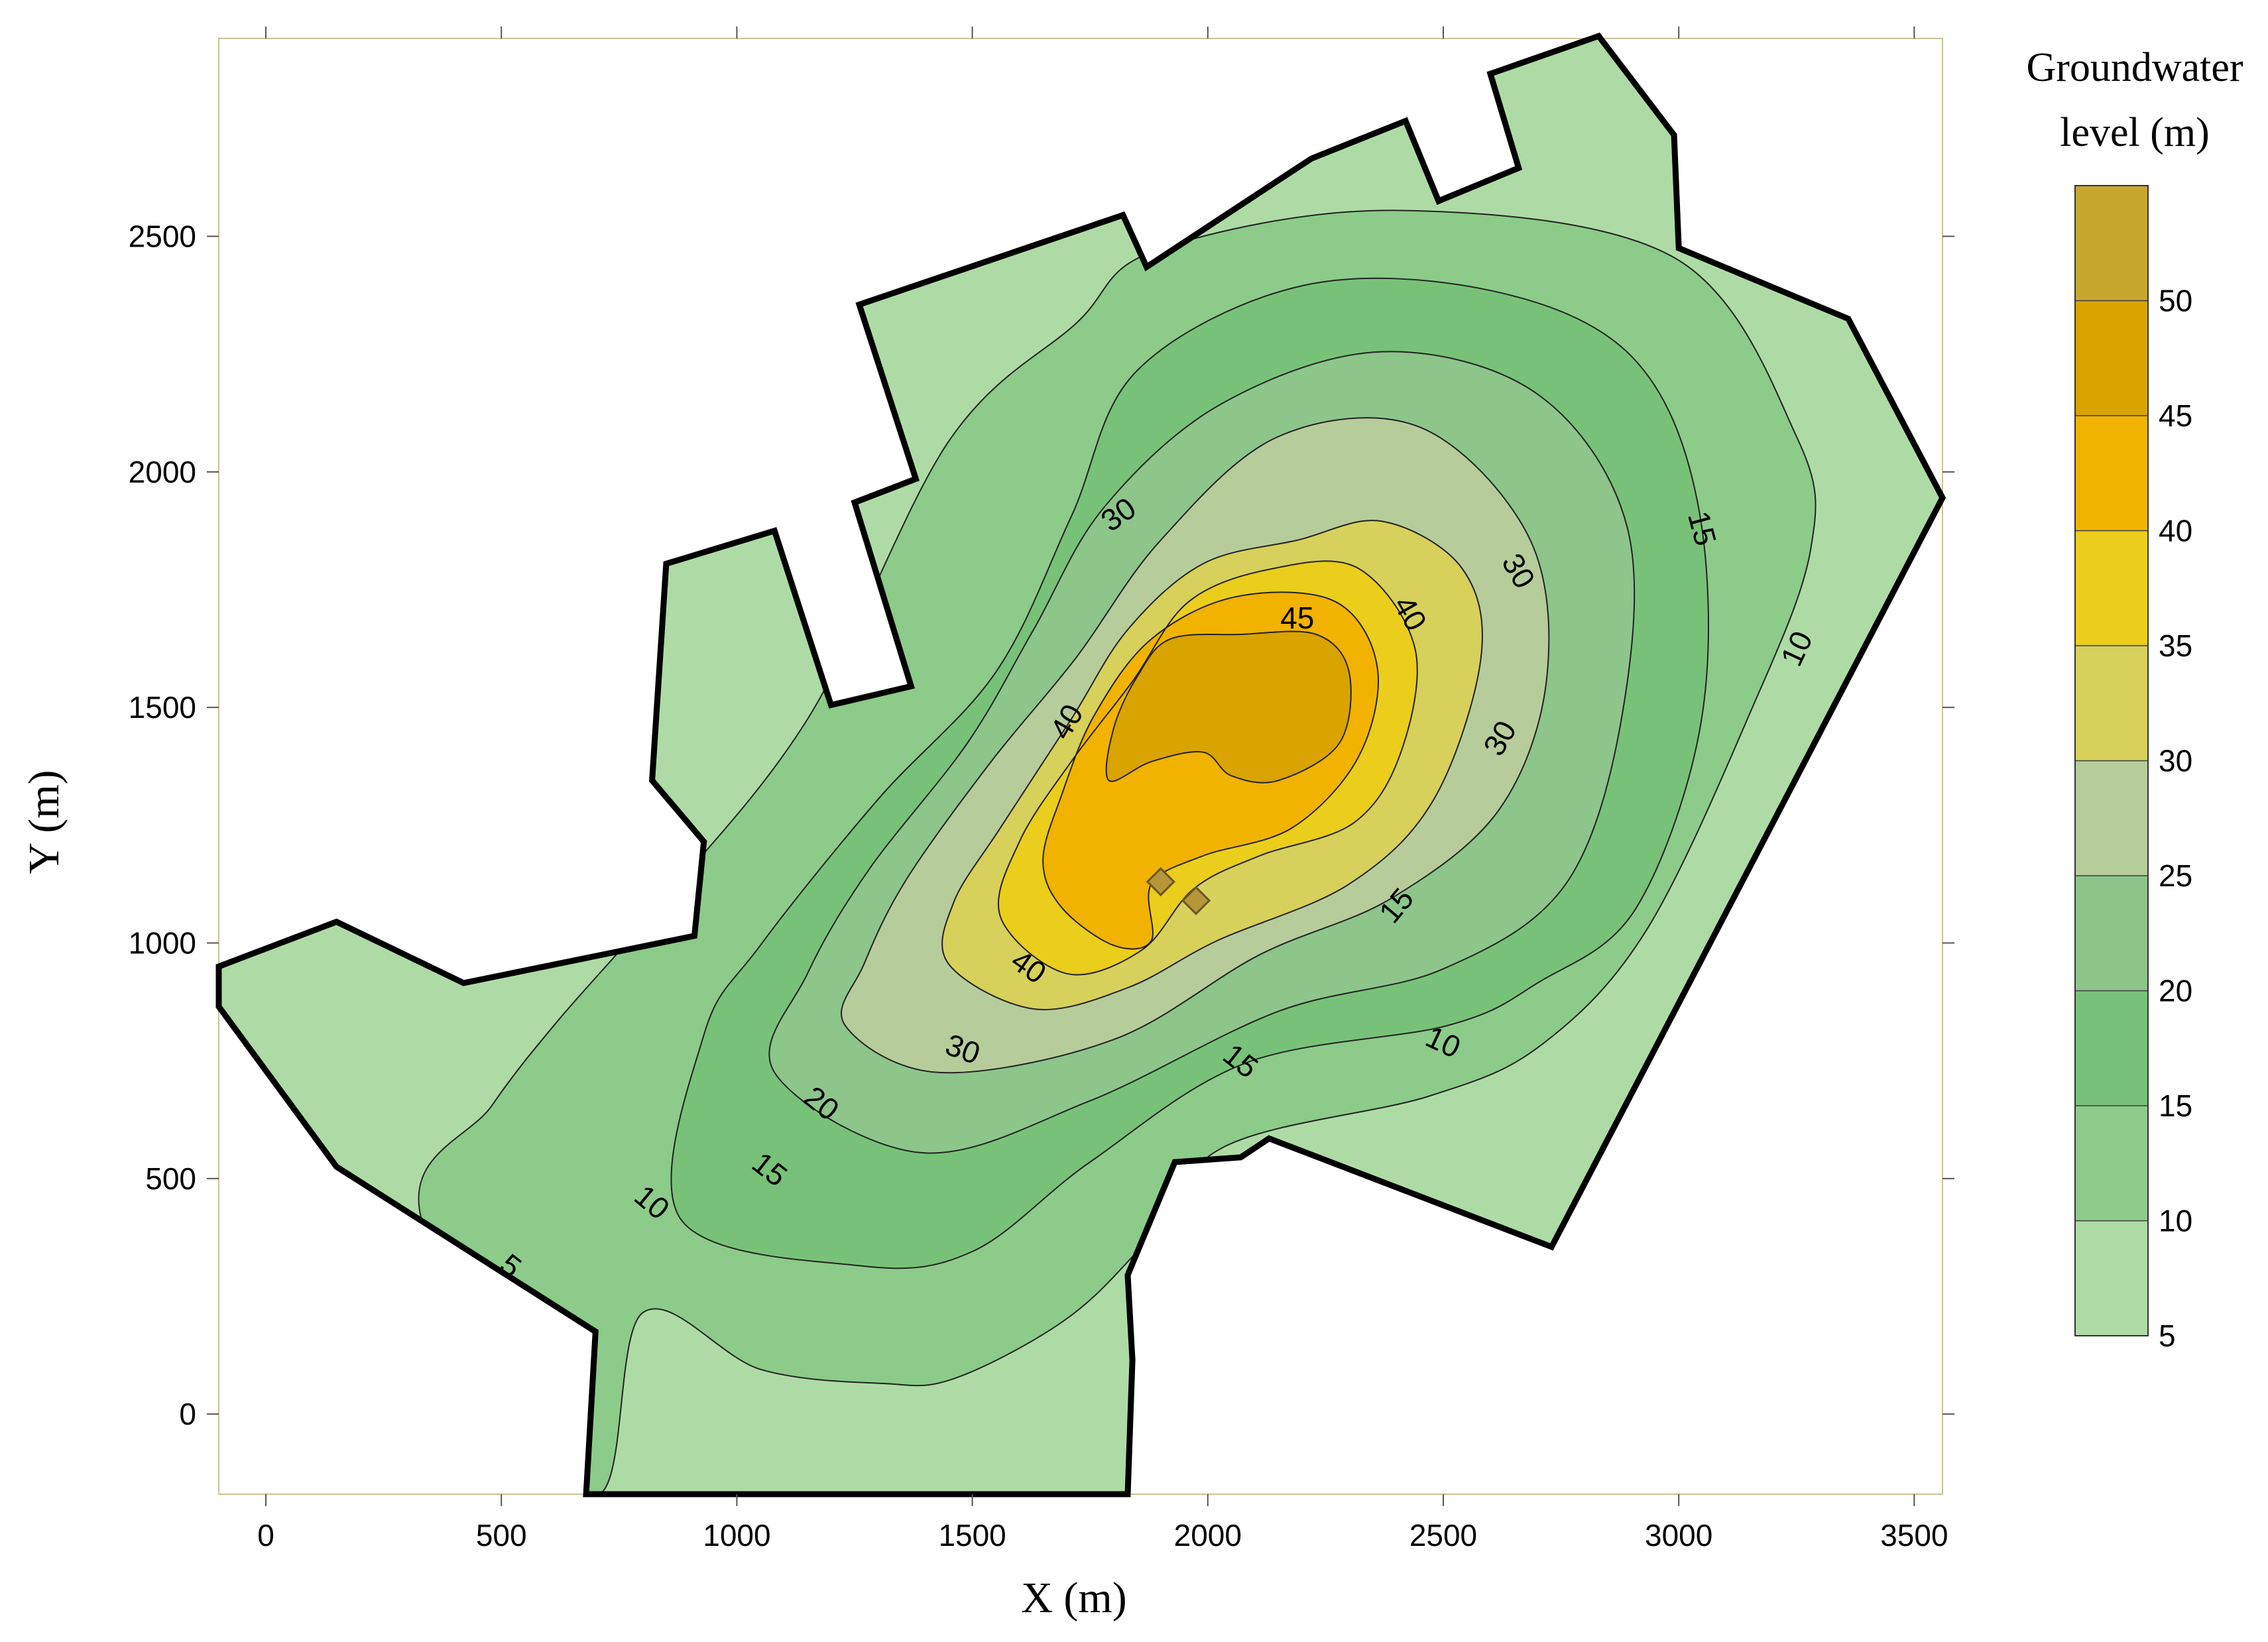 This screenshot has width=2268, height=1642. Describe the element at coordinates (2135, 132) in the screenshot. I see `colorbar-title-line-2: level (m)` at that location.